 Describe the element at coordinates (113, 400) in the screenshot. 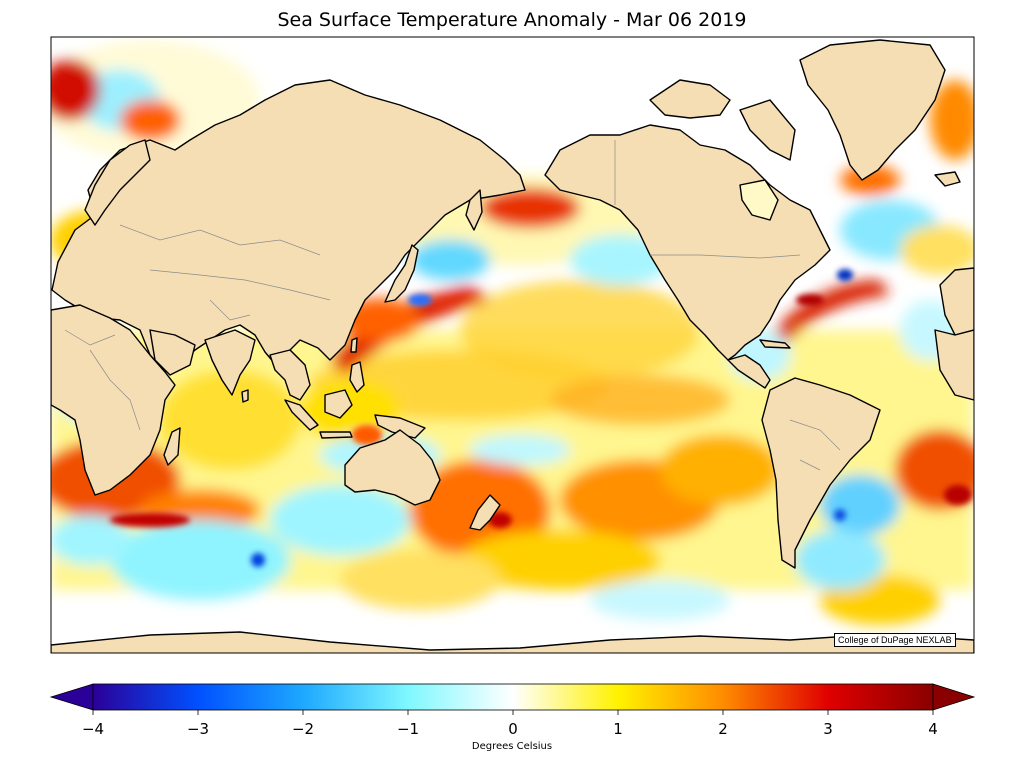

I see `land-africa` at that location.